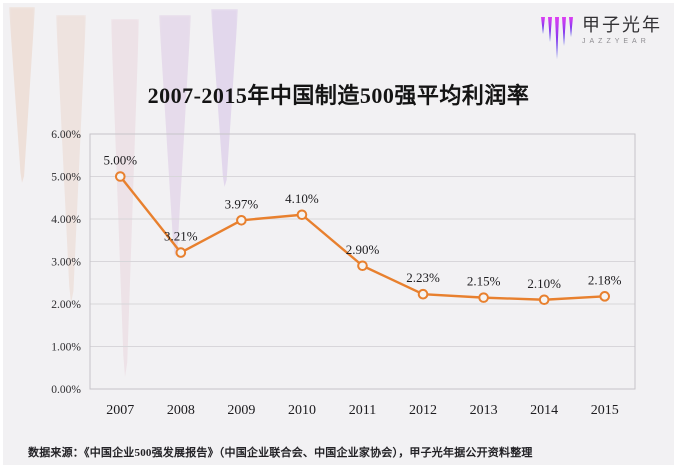 The height and width of the screenshot is (468, 677). Describe the element at coordinates (66, 178) in the screenshot. I see `y-axis-tick-label: 5.00%` at that location.